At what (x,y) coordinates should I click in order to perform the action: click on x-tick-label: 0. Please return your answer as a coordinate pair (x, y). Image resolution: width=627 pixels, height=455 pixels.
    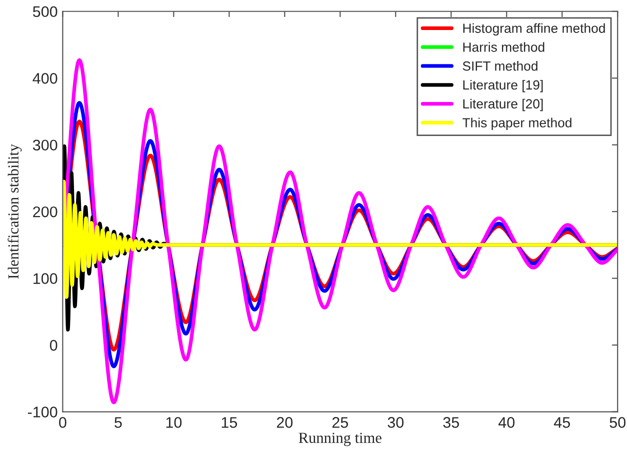
    Looking at the image, I should click on (62, 422).